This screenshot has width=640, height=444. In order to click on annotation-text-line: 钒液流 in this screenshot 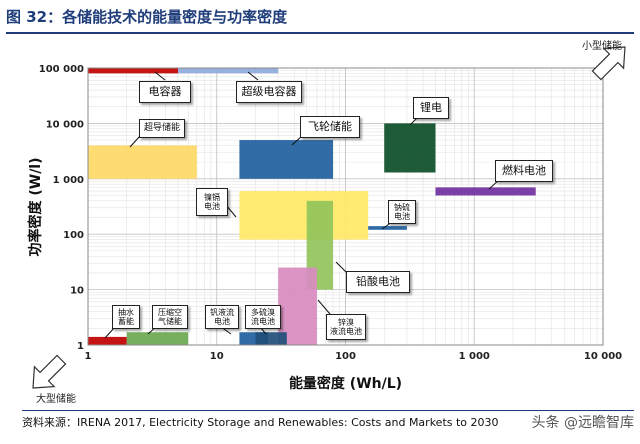, I will do `click(222, 312)`.